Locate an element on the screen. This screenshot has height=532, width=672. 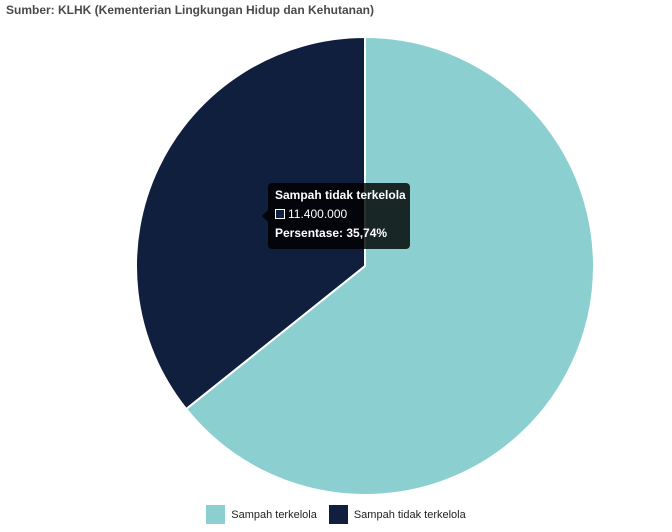
legend-label-sampah-terkelola: Sampah terkelola is located at coordinates (274, 514).